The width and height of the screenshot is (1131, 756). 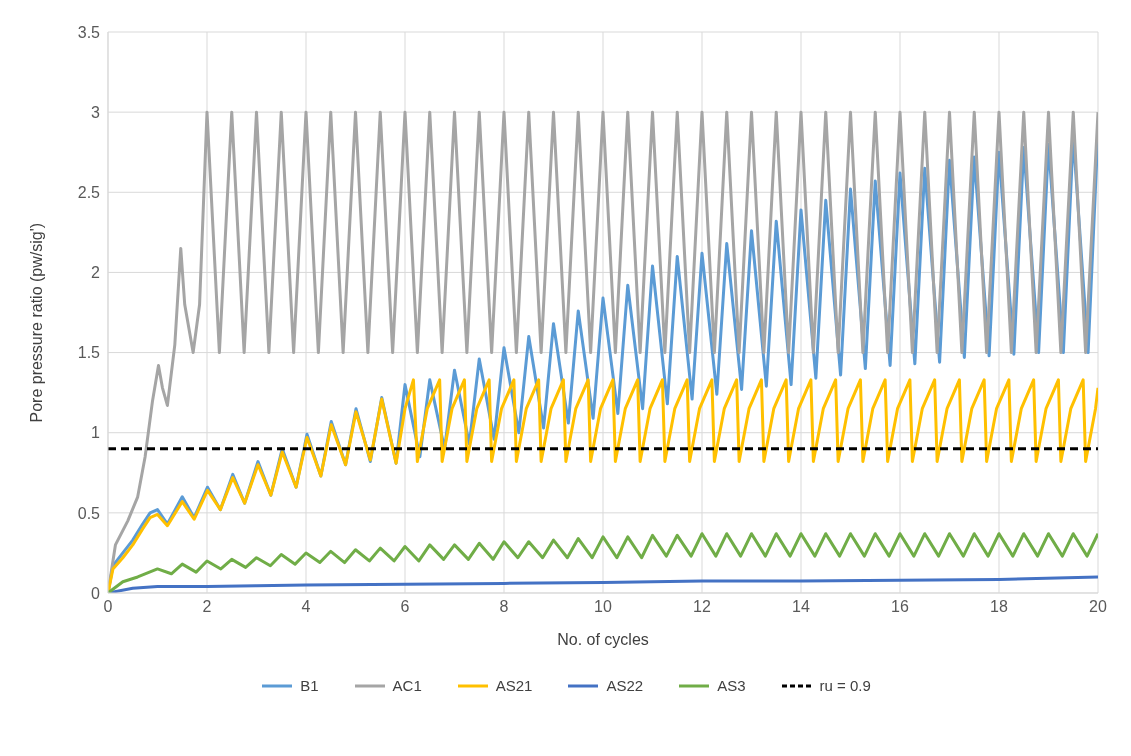 I want to click on x-tick-label: 18, so click(x=999, y=607).